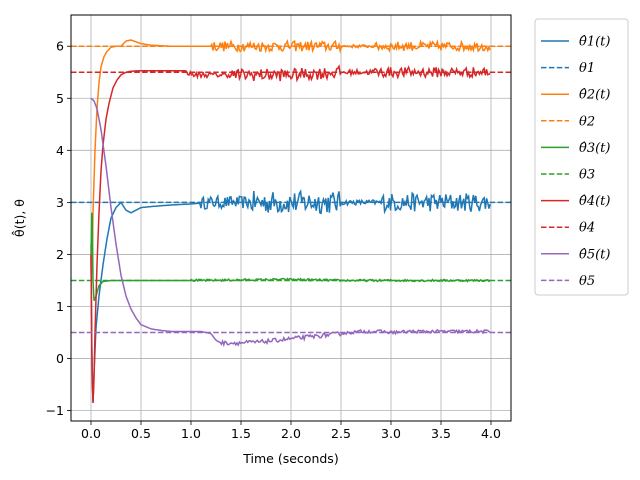  I want to click on legend-label: θ5, so click(587, 281).